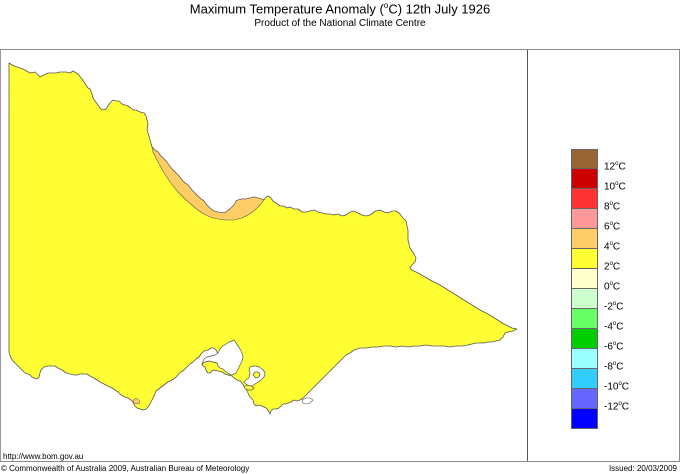  I want to click on legend-label-8: 8oC, so click(612, 207).